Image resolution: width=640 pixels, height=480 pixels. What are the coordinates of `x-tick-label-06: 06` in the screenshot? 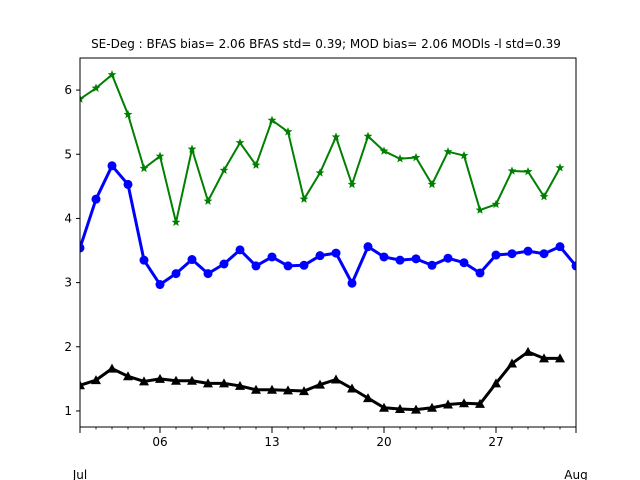 It's located at (159, 442).